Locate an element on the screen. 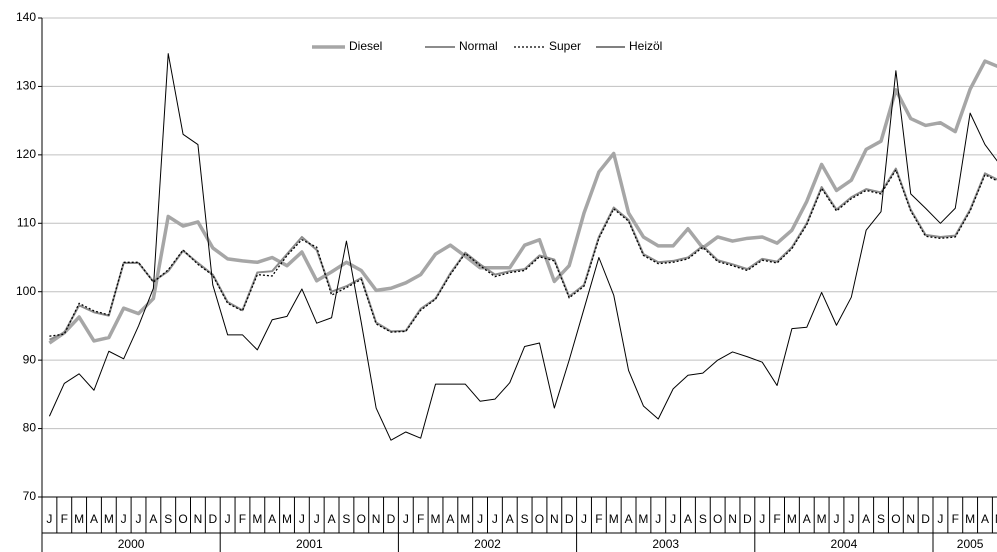 The height and width of the screenshot is (552, 997). y-tick-label: 100 is located at coordinates (26, 291).